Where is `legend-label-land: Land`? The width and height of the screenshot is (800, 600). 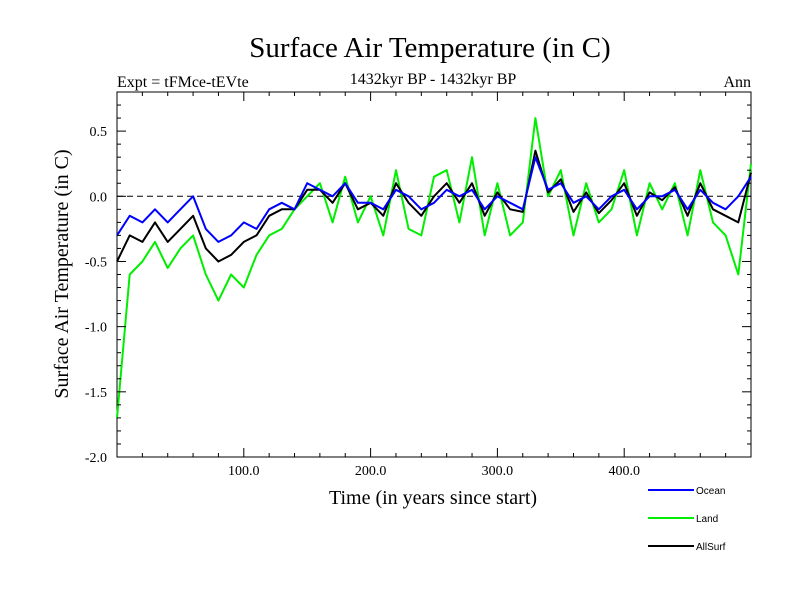 legend-label-land: Land is located at coordinates (707, 519).